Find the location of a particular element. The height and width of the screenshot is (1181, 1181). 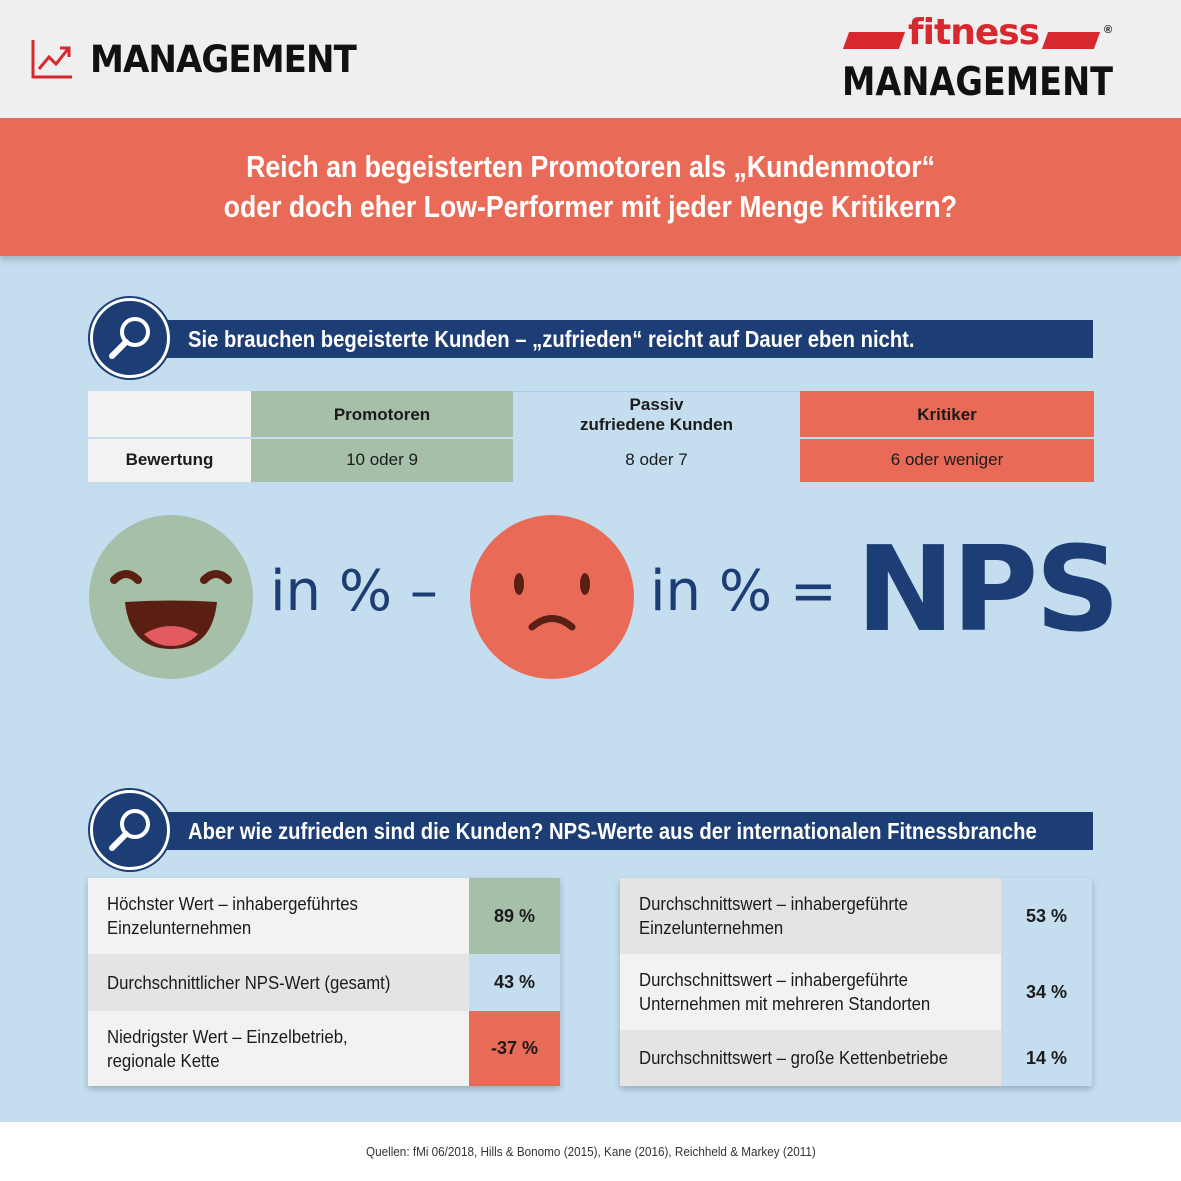

result-label: Durchschnittswert – große Kettenbetriebe is located at coordinates (810, 1058).